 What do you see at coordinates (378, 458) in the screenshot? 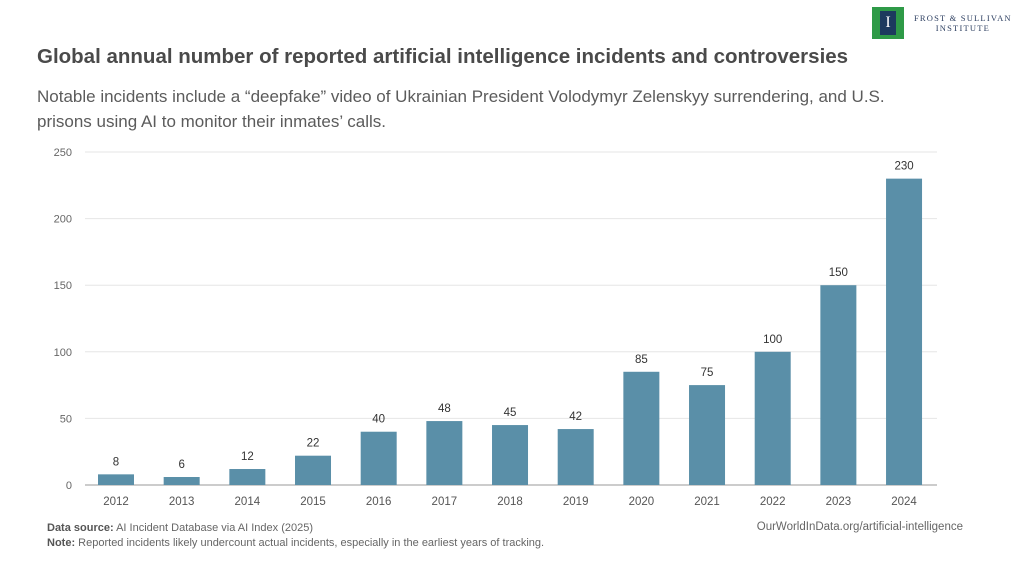
I see `bar-2016` at bounding box center [378, 458].